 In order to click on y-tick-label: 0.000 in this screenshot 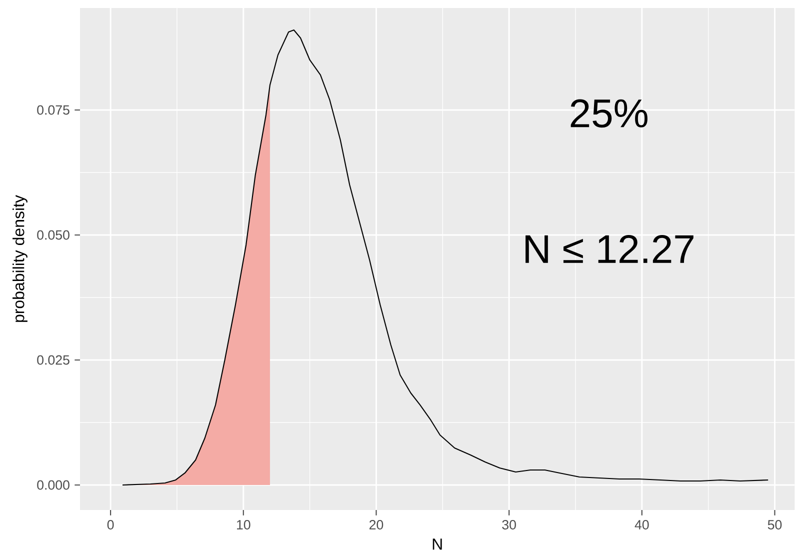, I will do `click(53, 485)`.